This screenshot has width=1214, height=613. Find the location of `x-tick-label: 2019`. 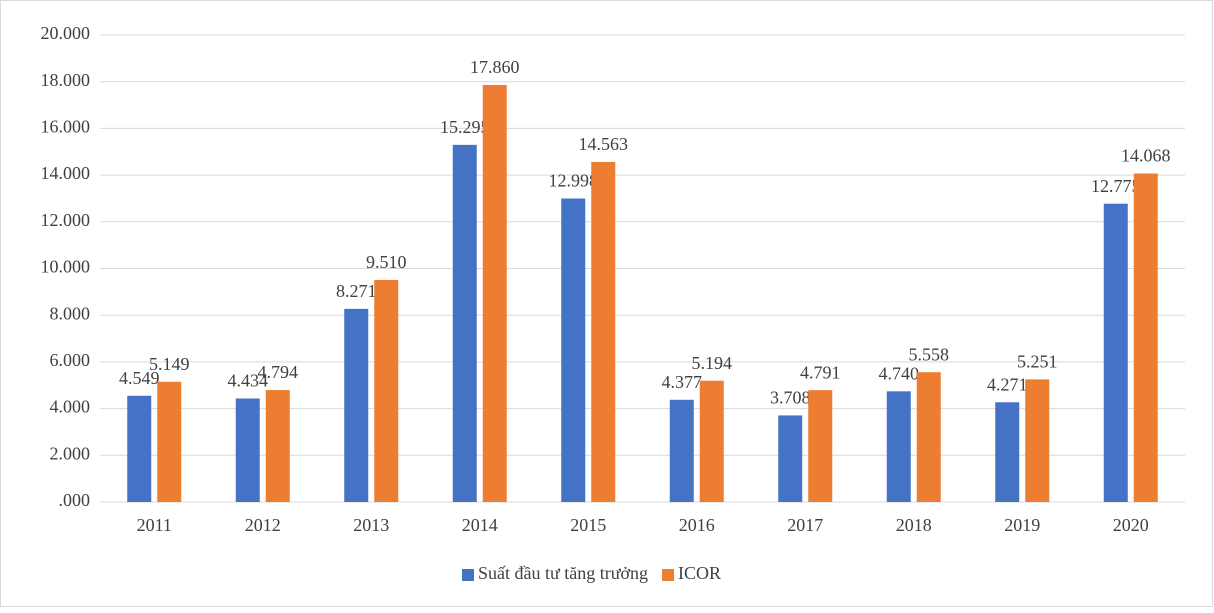

x-tick-label: 2019 is located at coordinates (1022, 525).